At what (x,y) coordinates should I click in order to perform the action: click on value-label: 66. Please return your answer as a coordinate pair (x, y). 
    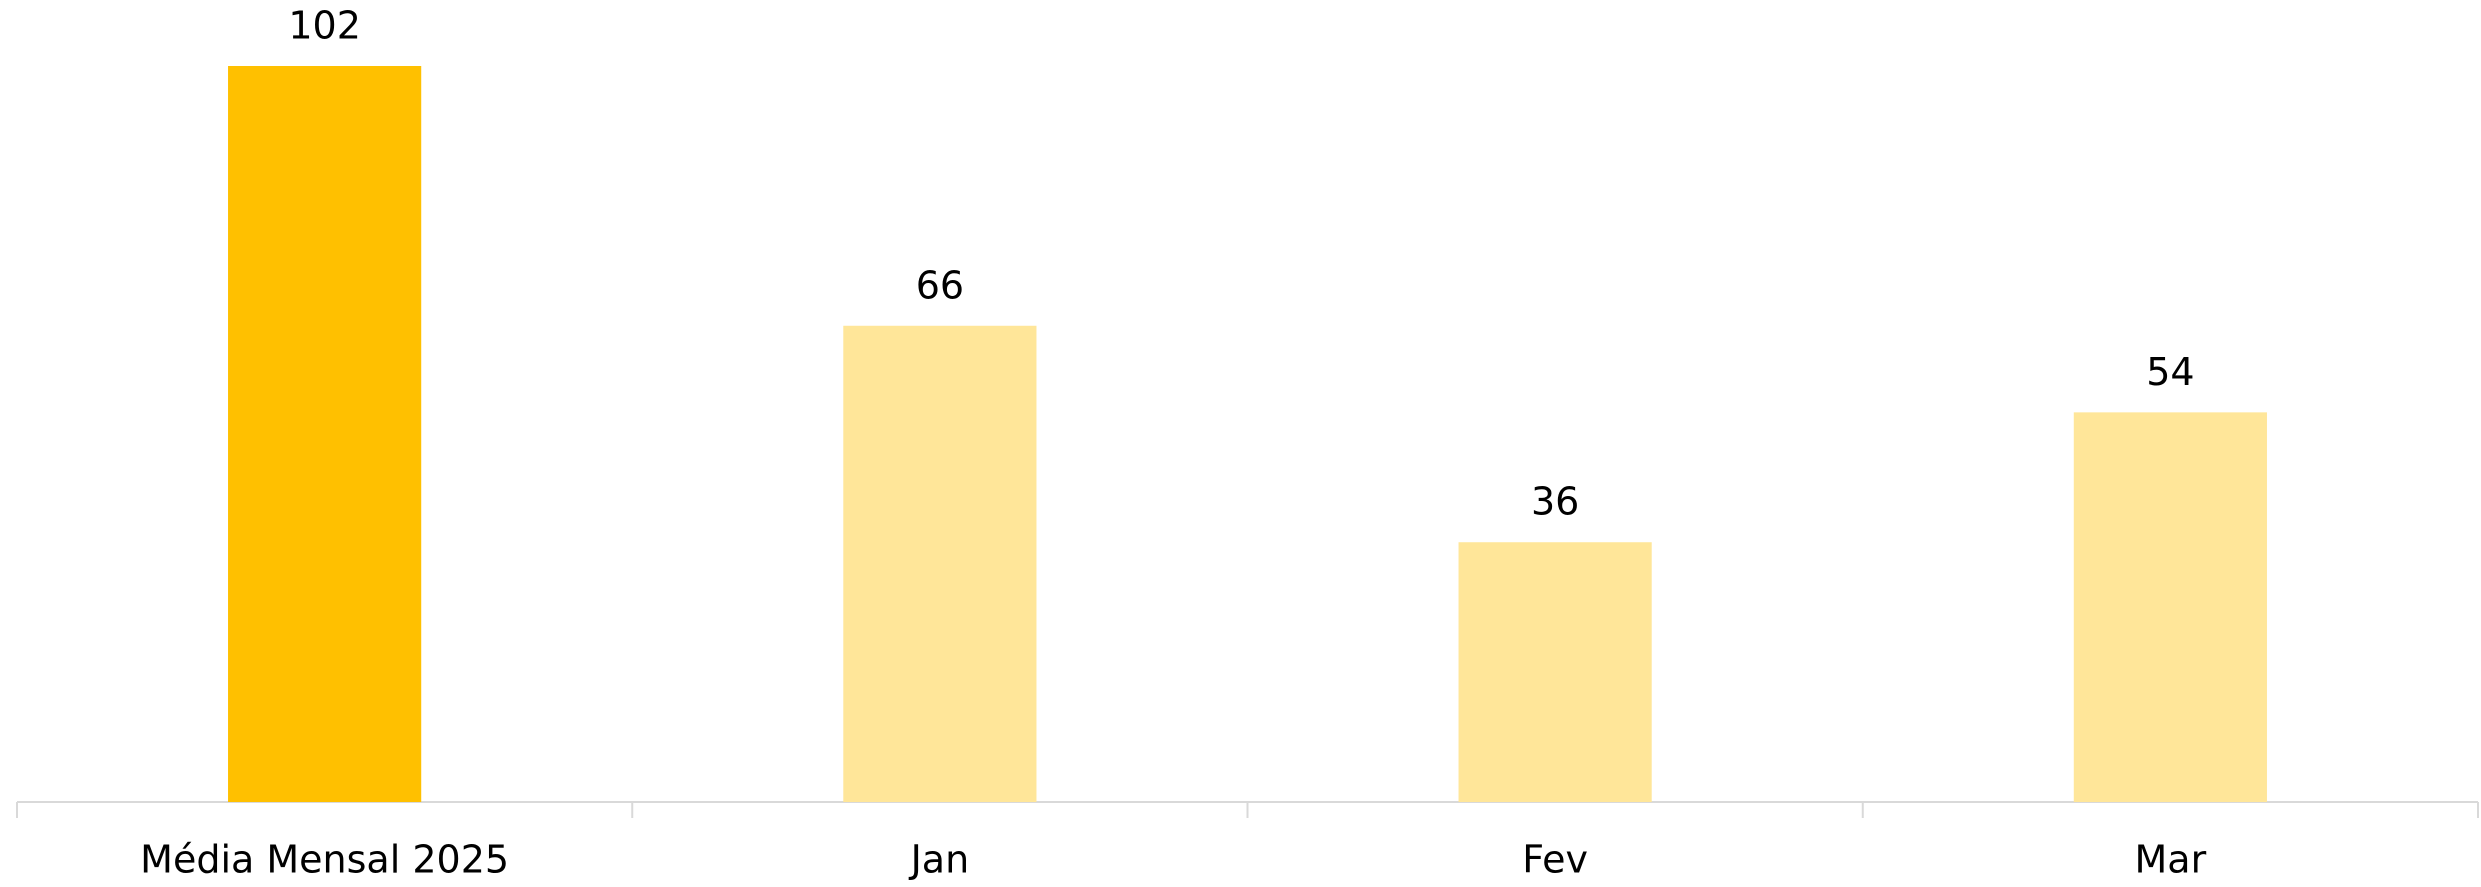
    Looking at the image, I should click on (940, 285).